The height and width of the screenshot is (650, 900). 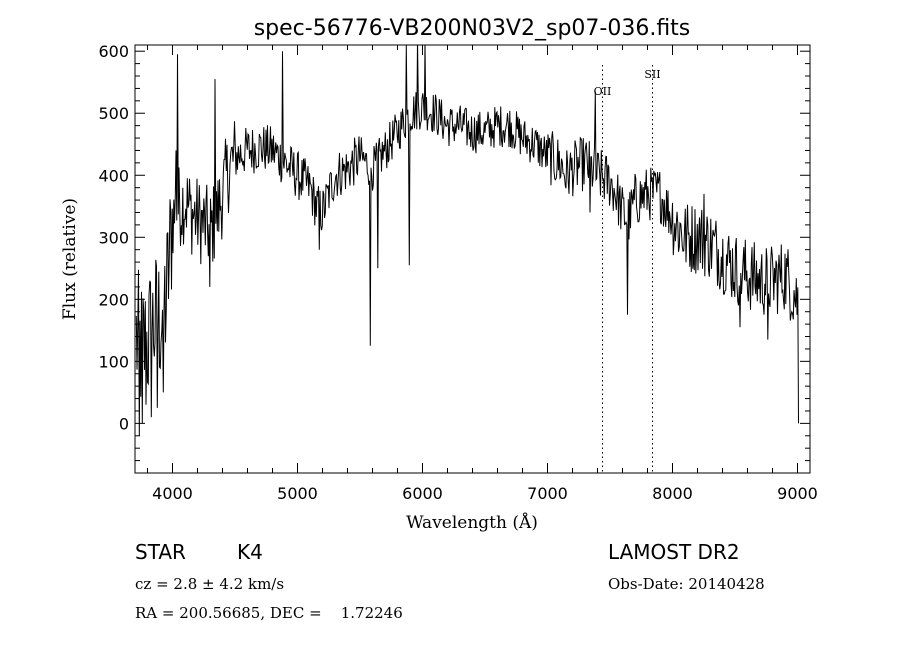 What do you see at coordinates (472, 522) in the screenshot?
I see `x-axis-label: Wavelength (Å)` at bounding box center [472, 522].